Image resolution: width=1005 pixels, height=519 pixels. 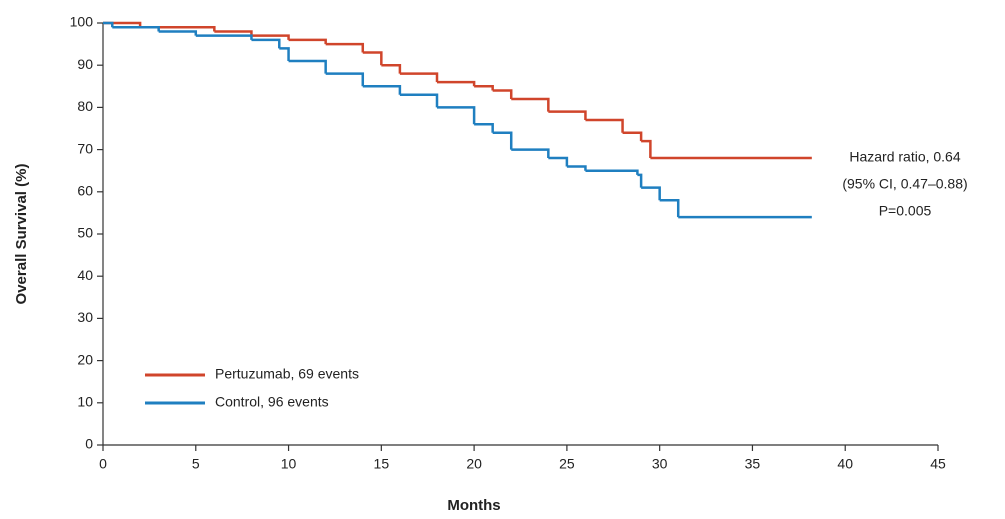 What do you see at coordinates (82, 22) in the screenshot?
I see `y-tick-label: 100` at bounding box center [82, 22].